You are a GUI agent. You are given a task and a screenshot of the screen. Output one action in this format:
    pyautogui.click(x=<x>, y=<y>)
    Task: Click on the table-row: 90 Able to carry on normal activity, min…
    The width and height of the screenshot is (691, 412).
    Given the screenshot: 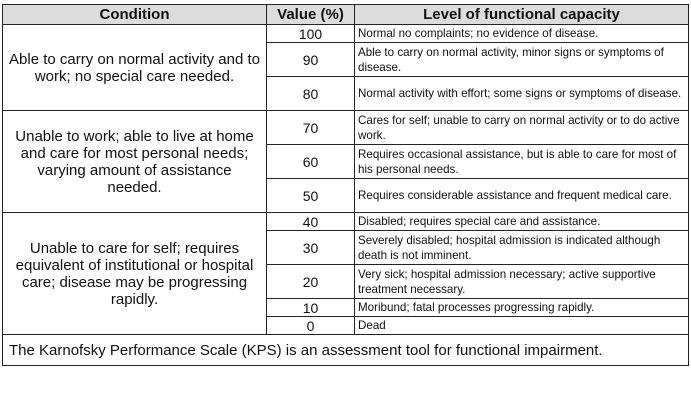 What is the action you would take?
    pyautogui.click(x=346, y=59)
    